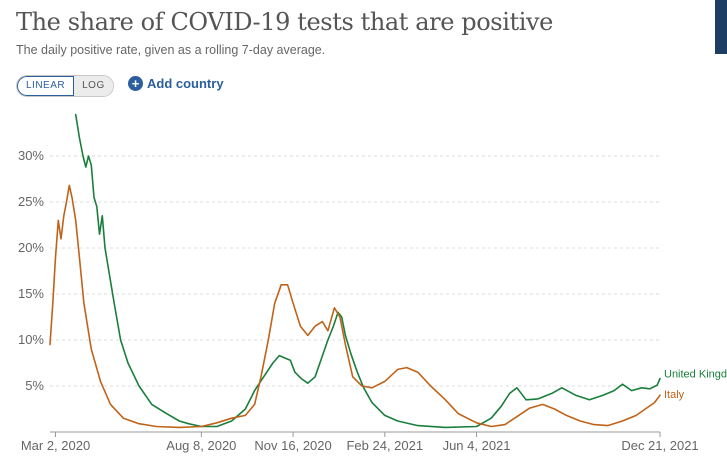  I want to click on x-tick-label: Mar 2, 2020, so click(55, 445).